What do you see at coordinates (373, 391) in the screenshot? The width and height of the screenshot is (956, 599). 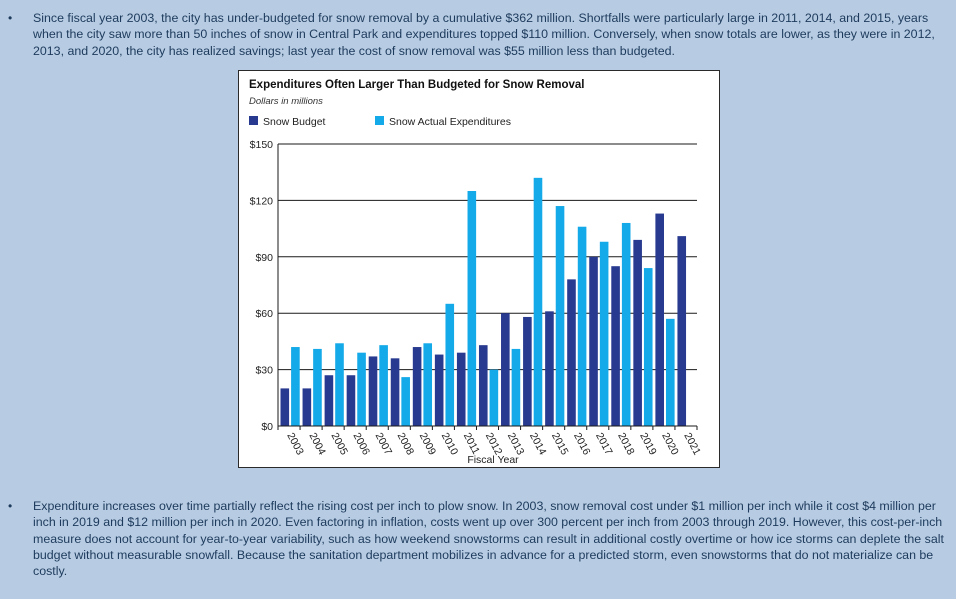 I see `bar-budget-2007` at bounding box center [373, 391].